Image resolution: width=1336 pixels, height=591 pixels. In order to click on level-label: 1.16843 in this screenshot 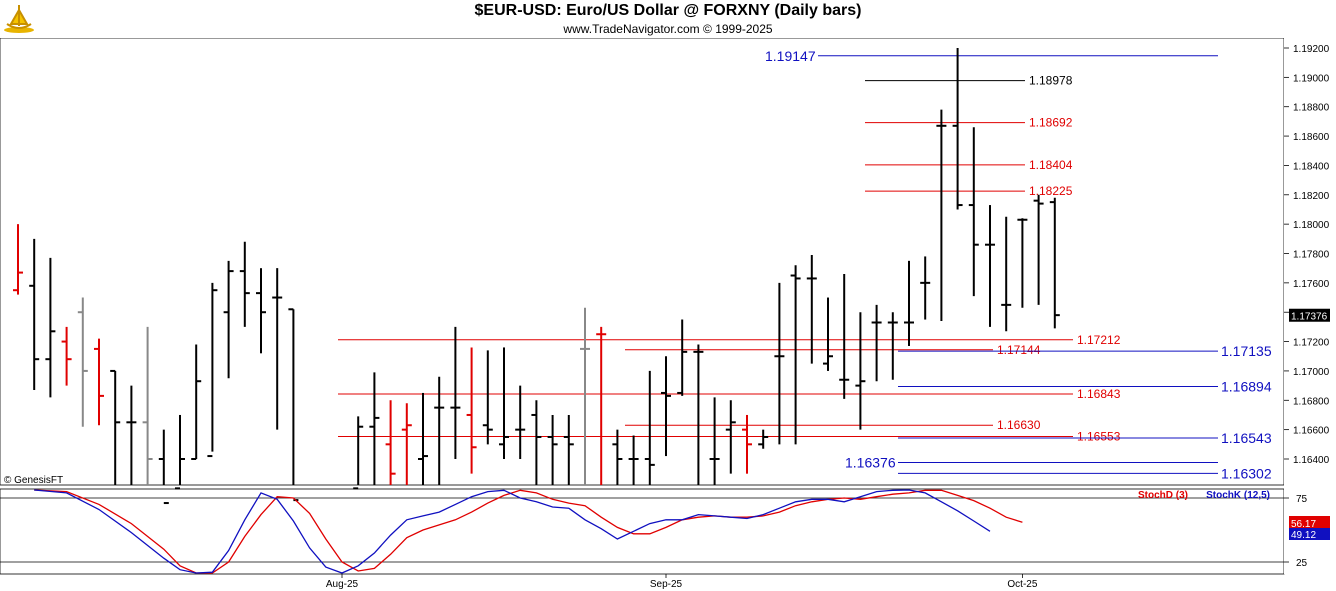, I will do `click(1099, 394)`.